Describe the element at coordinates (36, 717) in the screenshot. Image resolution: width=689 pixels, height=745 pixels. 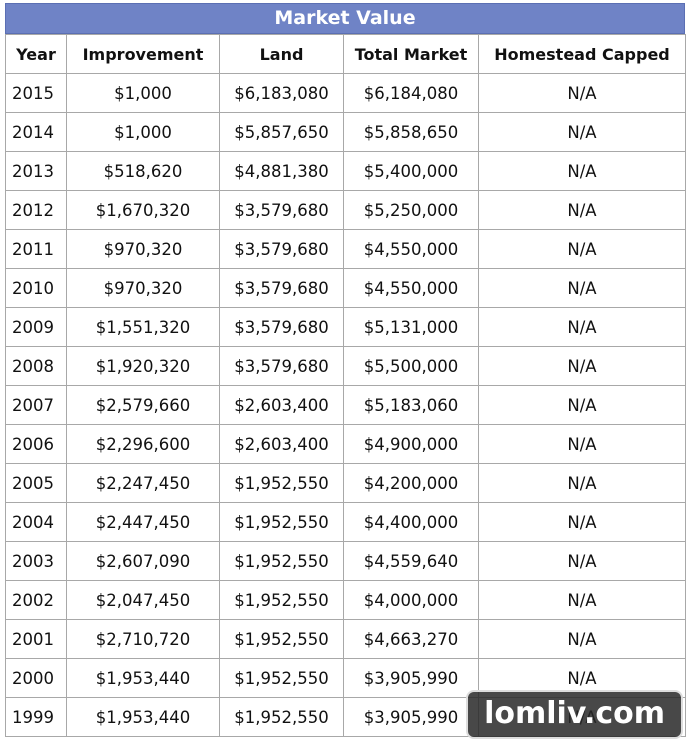
I see `table-cell: 1999` at that location.